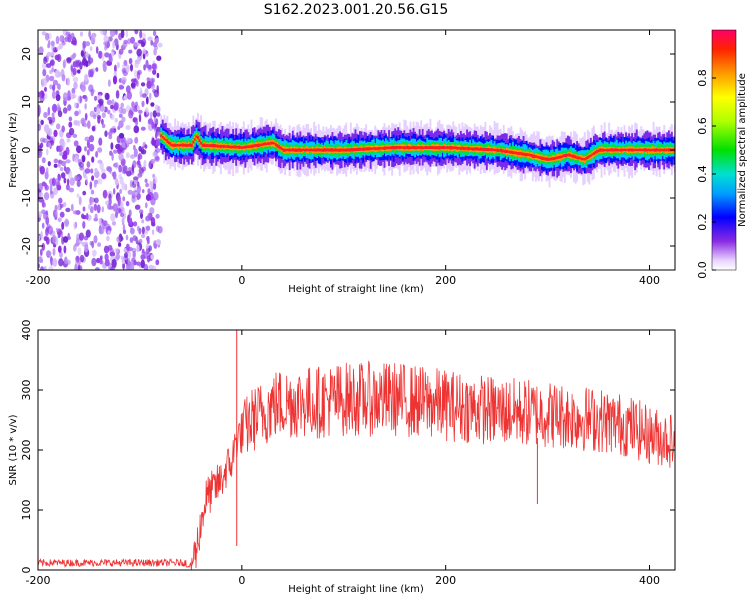 This screenshot has height=600, width=750. Describe the element at coordinates (702, 174) in the screenshot. I see `colorbar-tick-label: 0.4` at that location.